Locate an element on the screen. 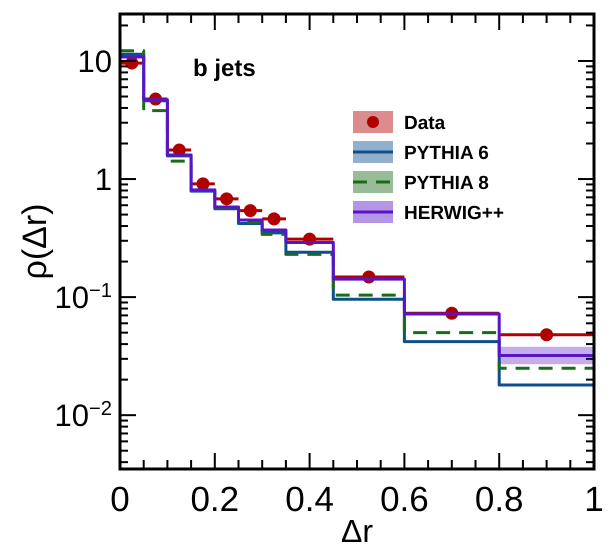 The width and height of the screenshot is (614, 548). x-tick-label: 1 is located at coordinates (594, 499).